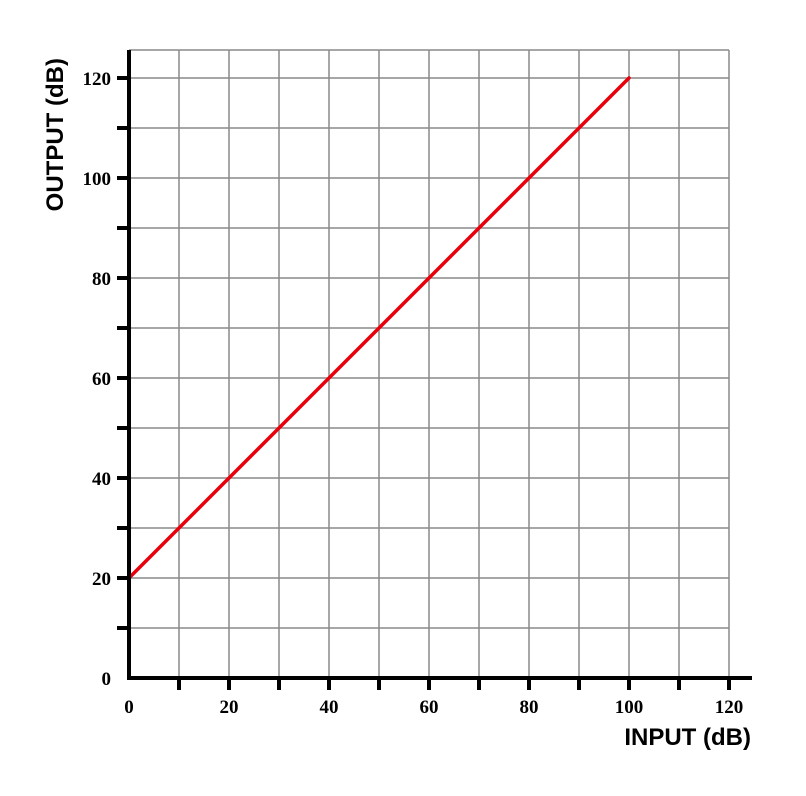 The height and width of the screenshot is (796, 806). Describe the element at coordinates (101, 479) in the screenshot. I see `y-tick-label: 40` at that location.